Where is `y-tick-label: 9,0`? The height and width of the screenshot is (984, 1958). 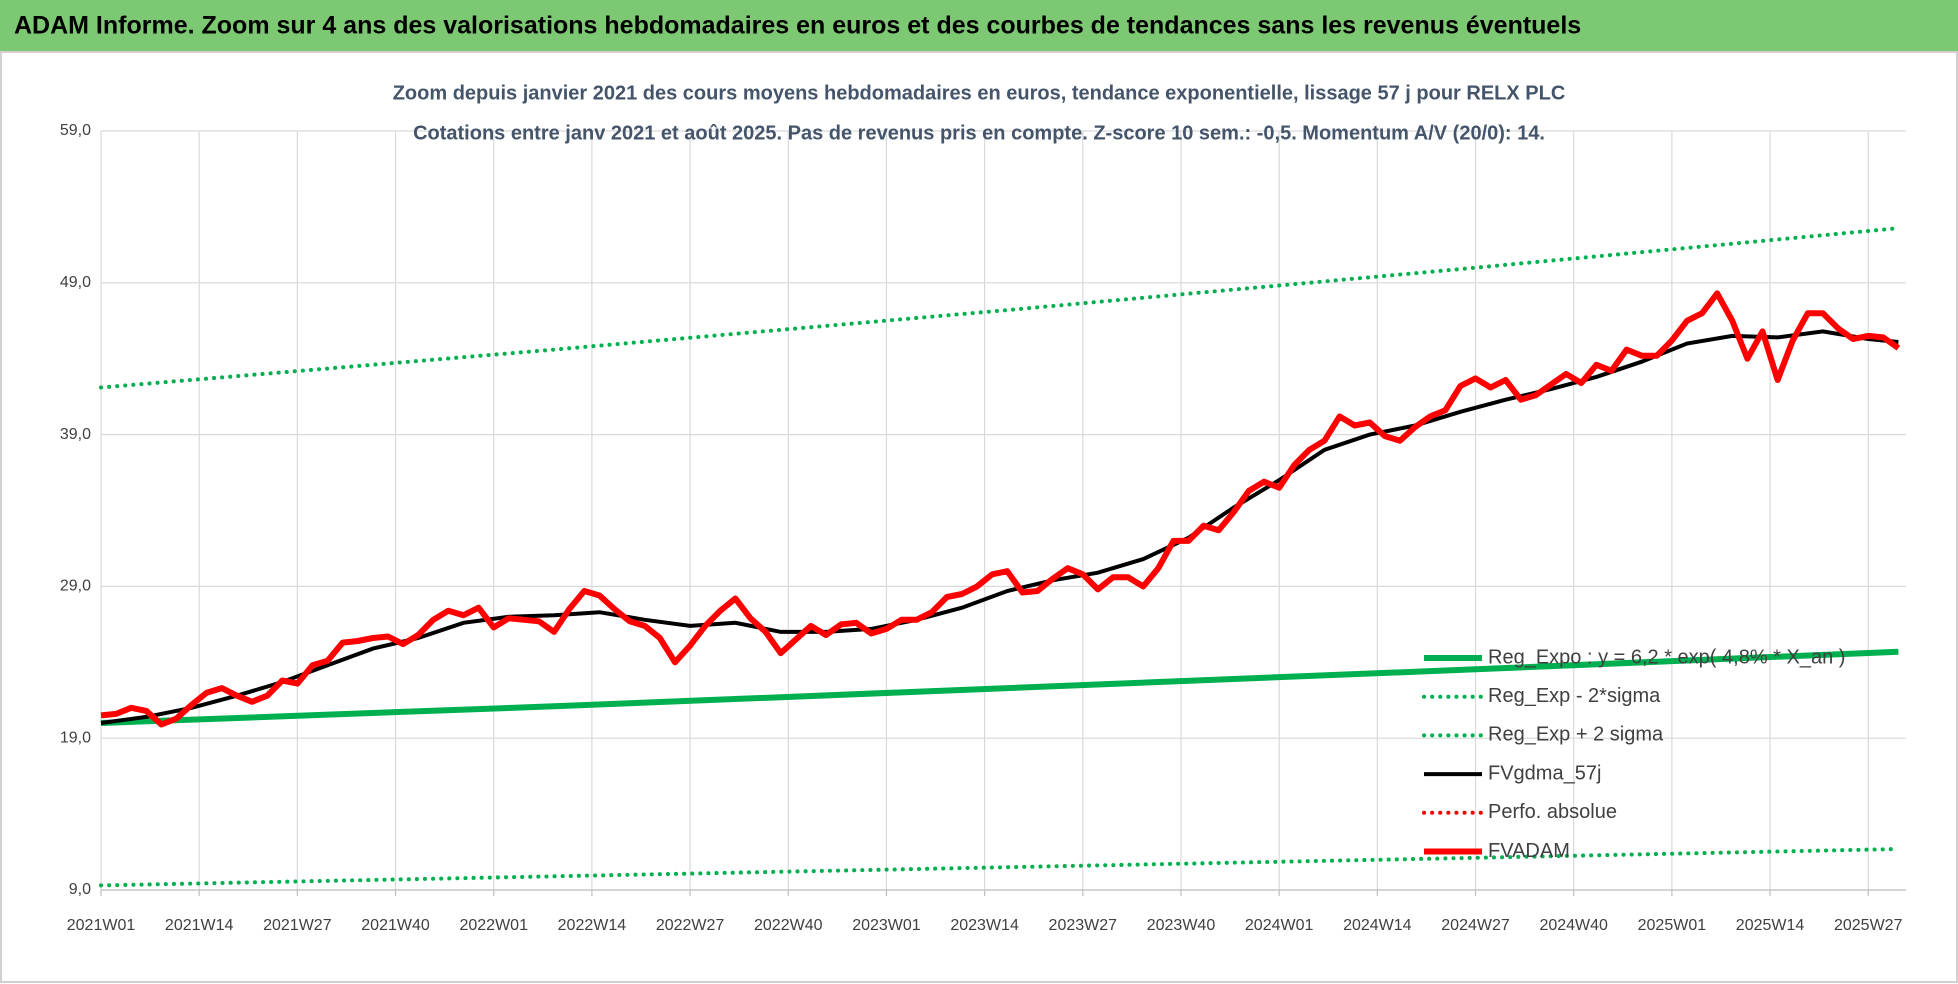 y-tick-label: 9,0 is located at coordinates (80, 889).